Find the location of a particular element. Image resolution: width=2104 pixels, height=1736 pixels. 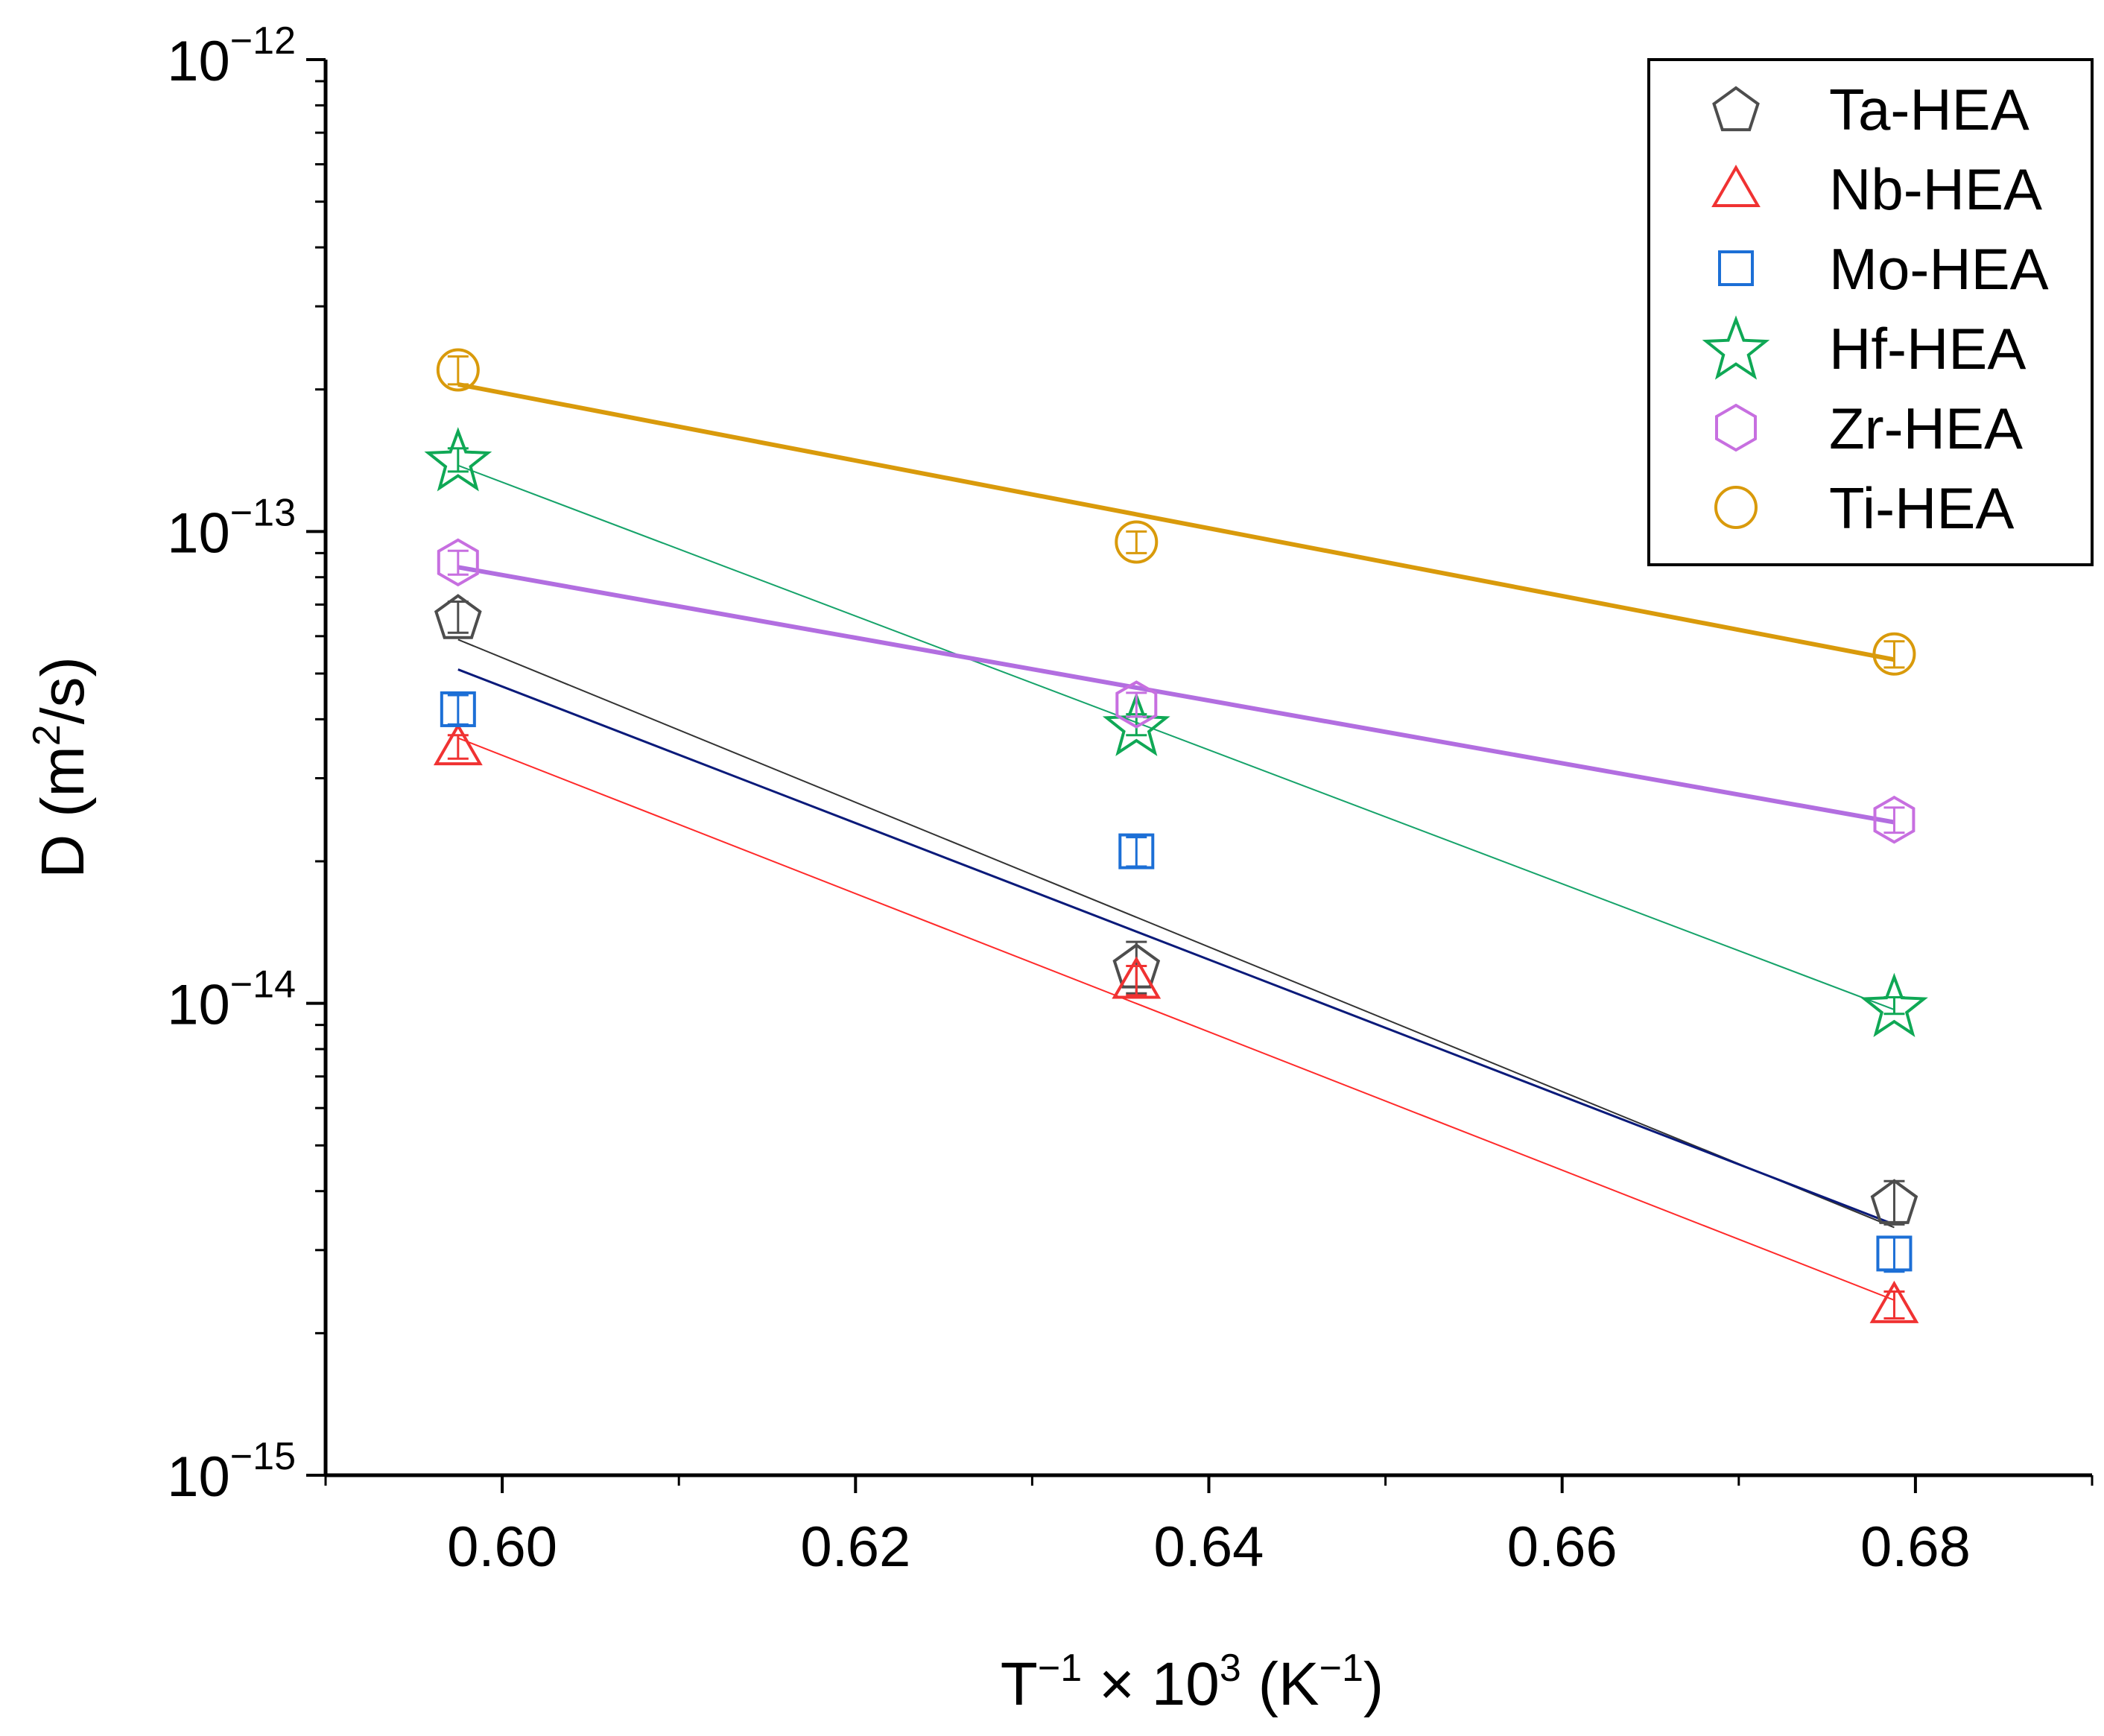

y-axis-title: D (m2/s) is located at coordinates (61, 767).